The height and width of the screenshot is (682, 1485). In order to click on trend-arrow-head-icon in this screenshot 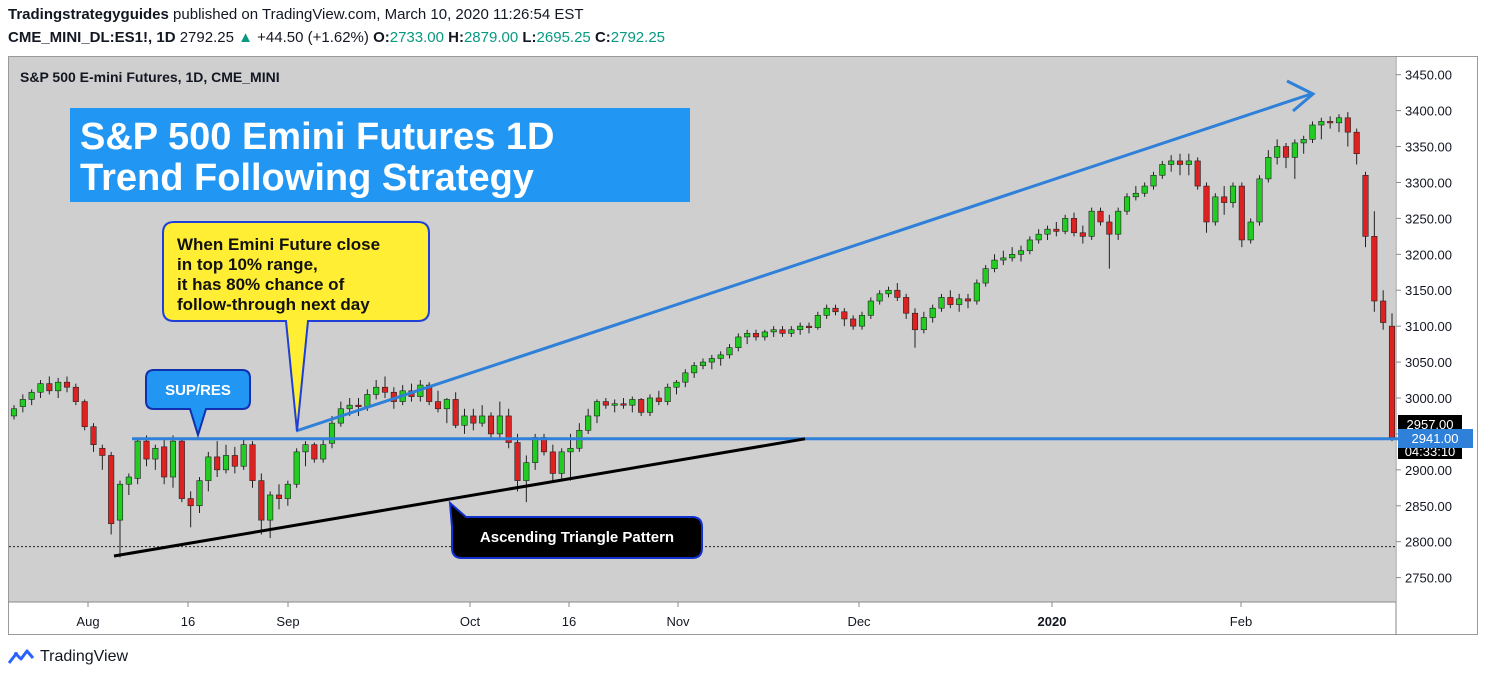, I will do `click(1301, 96)`.